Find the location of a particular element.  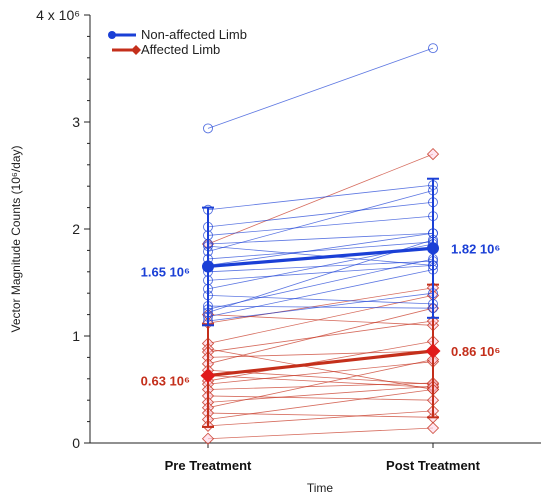

legend-label: Non-affected Limb is located at coordinates (194, 34).